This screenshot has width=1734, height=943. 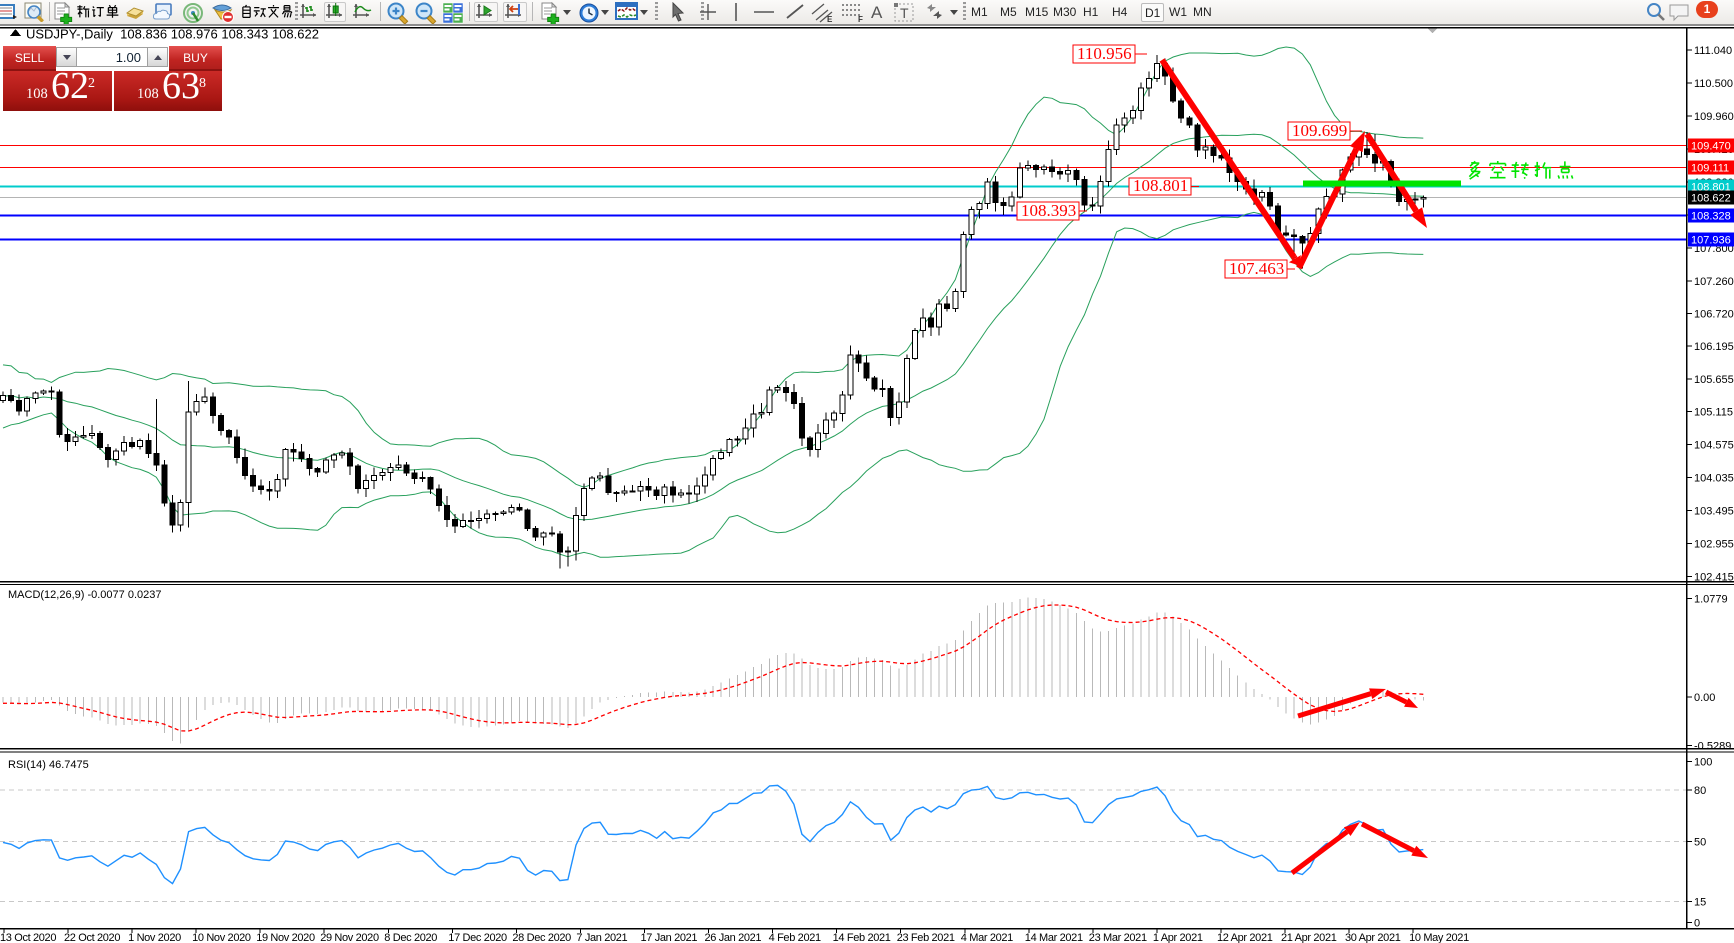 I want to click on svg-text: 100, so click(x=1703, y=763).